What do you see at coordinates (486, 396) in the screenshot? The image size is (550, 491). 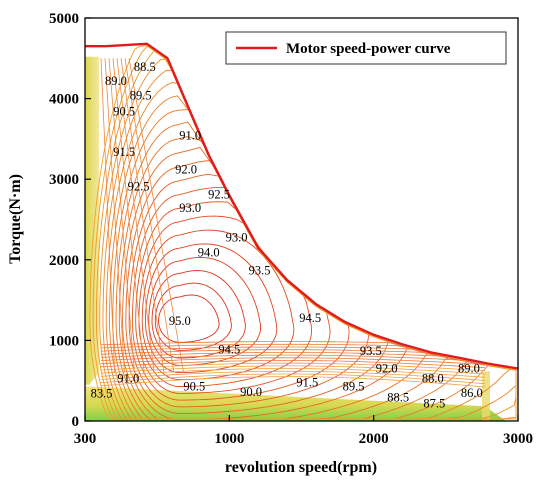 I see `high-speed-fill` at bounding box center [486, 396].